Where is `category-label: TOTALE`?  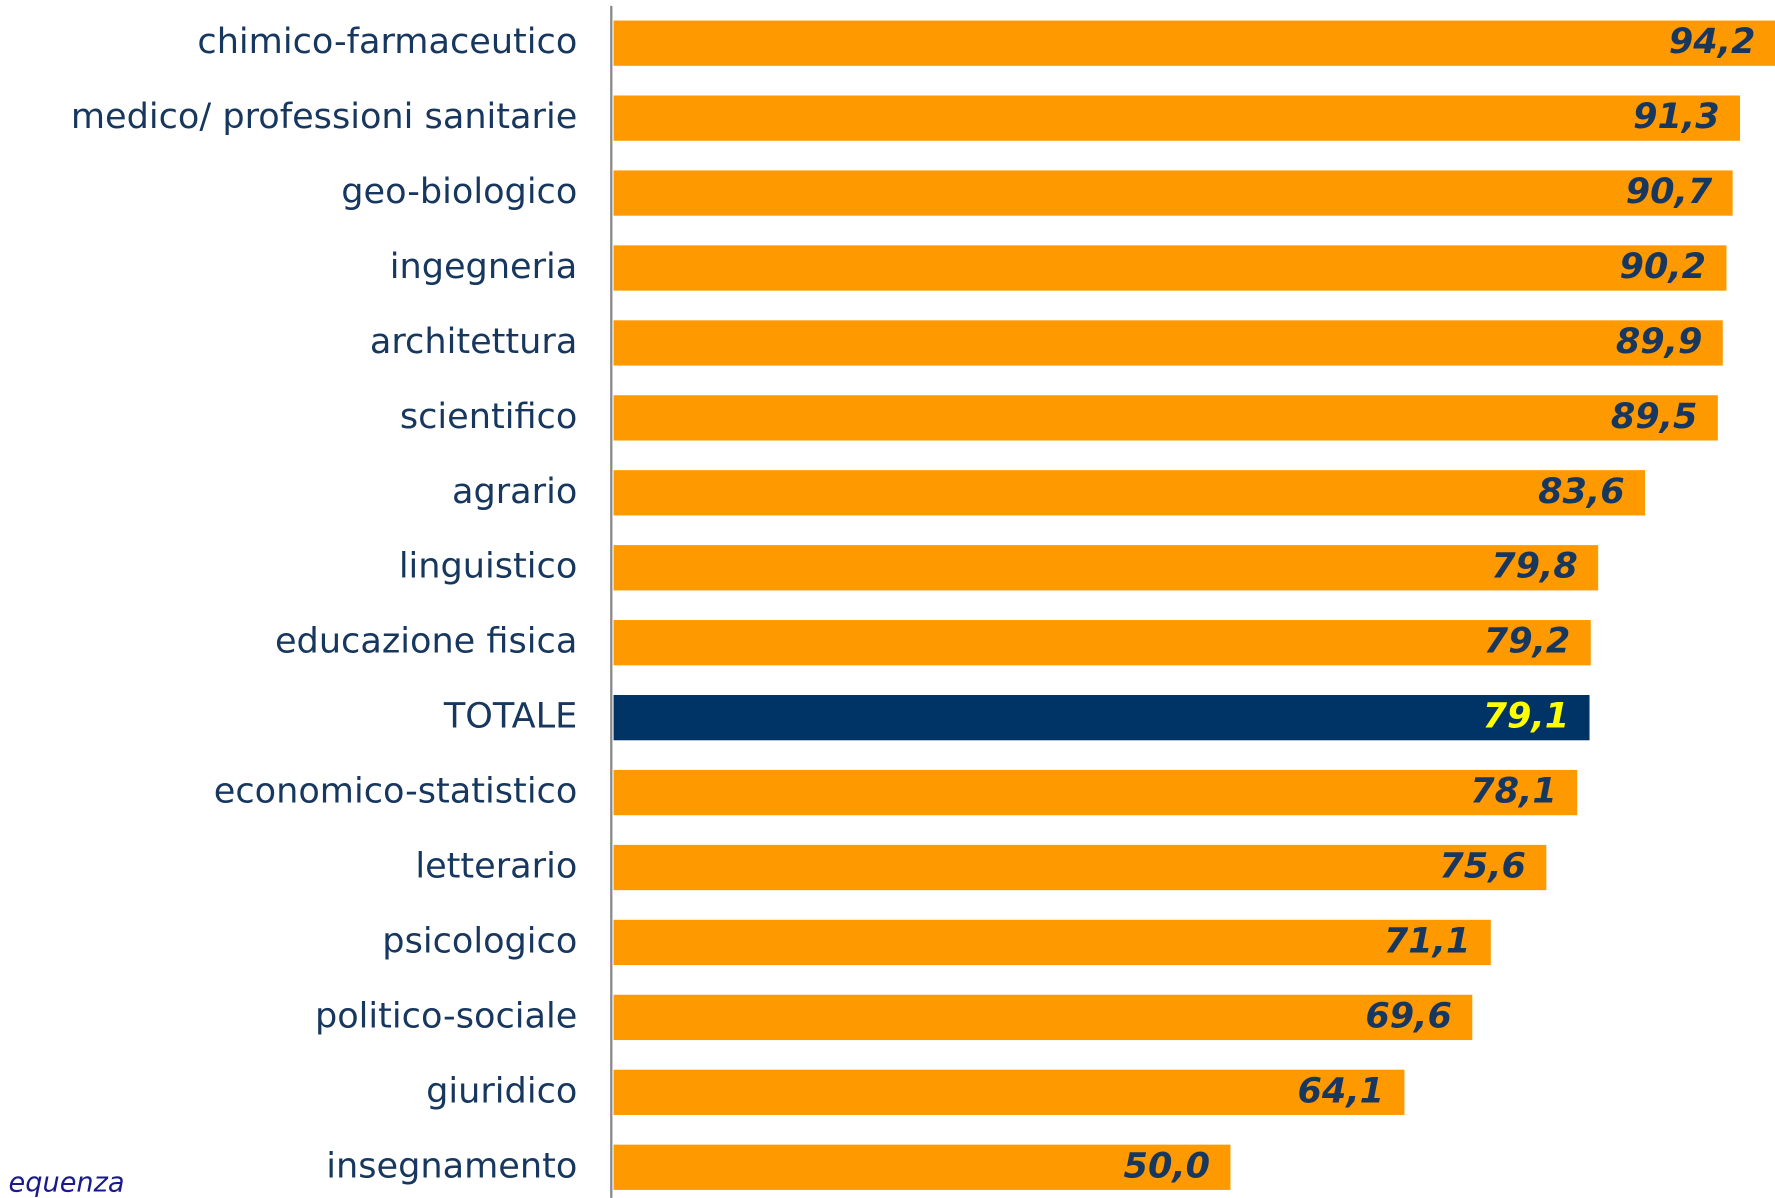 category-label: TOTALE is located at coordinates (510, 716).